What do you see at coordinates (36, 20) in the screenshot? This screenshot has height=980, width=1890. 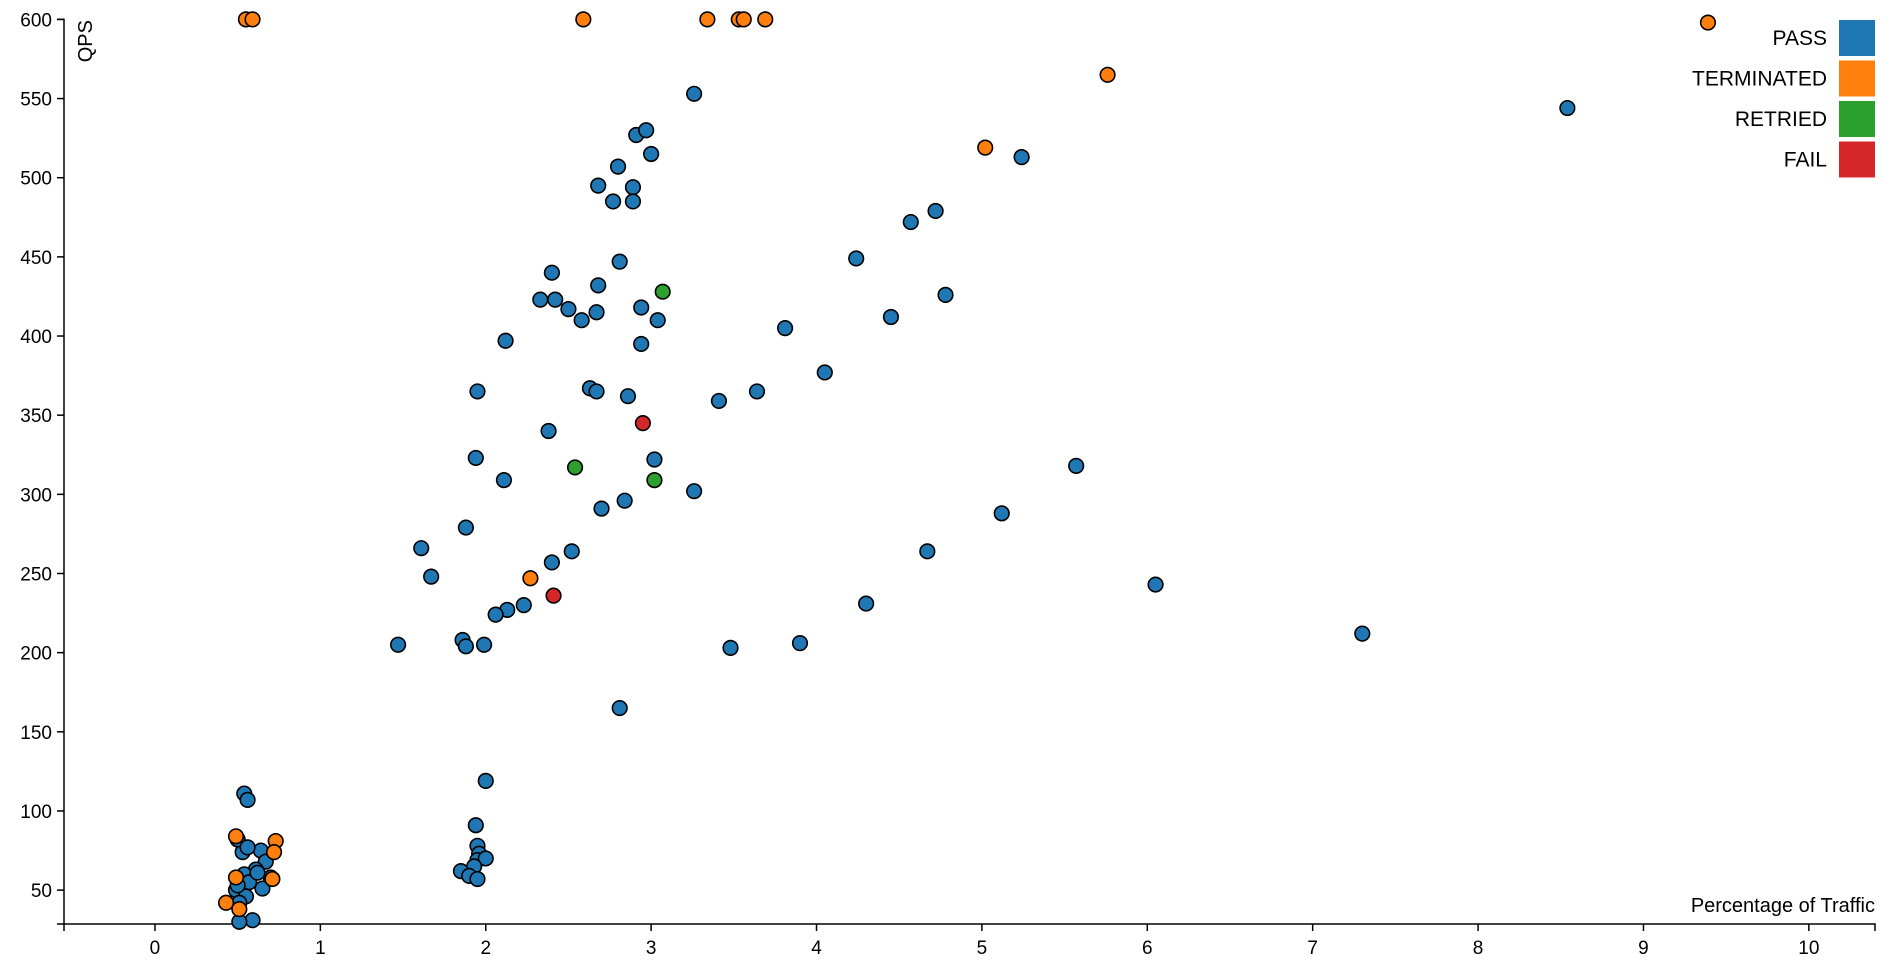 I see `y-tick-label: 600` at bounding box center [36, 20].